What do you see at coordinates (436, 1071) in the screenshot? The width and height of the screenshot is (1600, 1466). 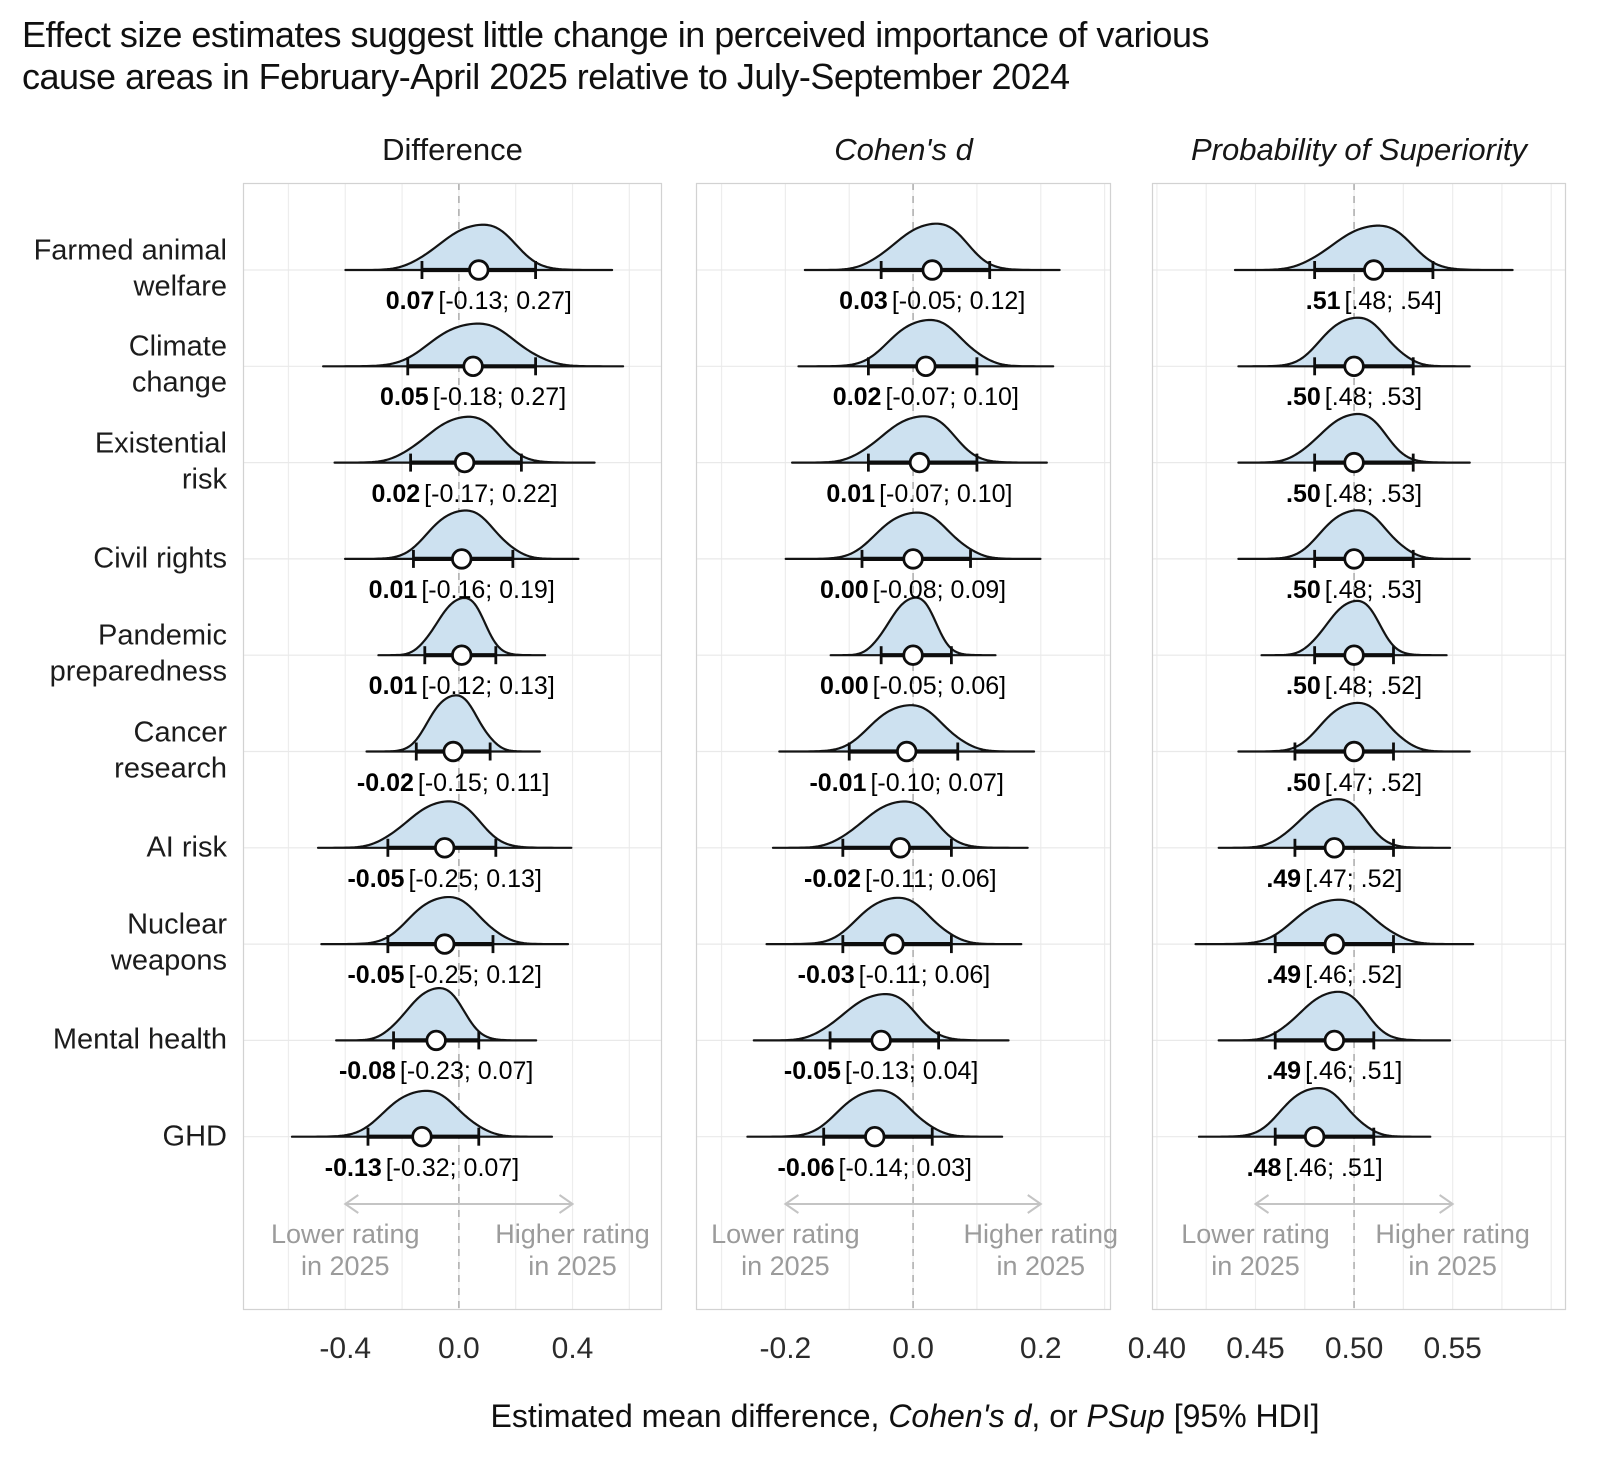 I see `estimate-text: -0.08 [-0.23; 0.07]` at bounding box center [436, 1071].